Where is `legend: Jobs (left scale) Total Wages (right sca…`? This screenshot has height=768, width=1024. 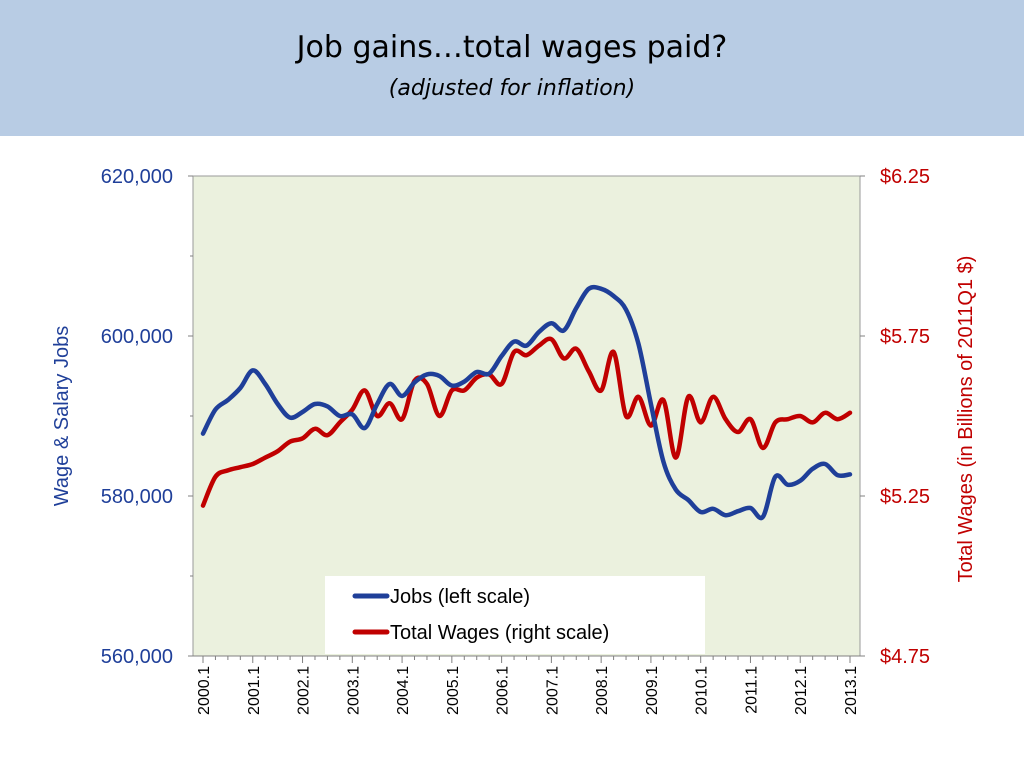 legend: Jobs (left scale) Total Wages (right sca… is located at coordinates (515, 615).